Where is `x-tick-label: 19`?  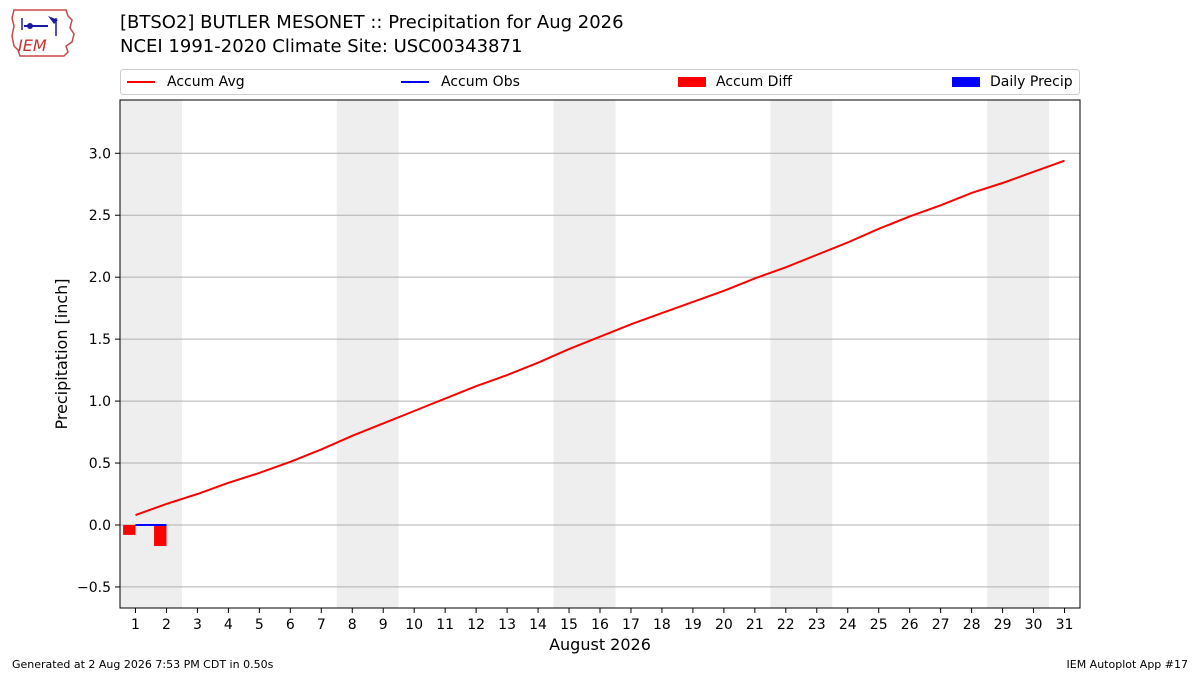 x-tick-label: 19 is located at coordinates (693, 625).